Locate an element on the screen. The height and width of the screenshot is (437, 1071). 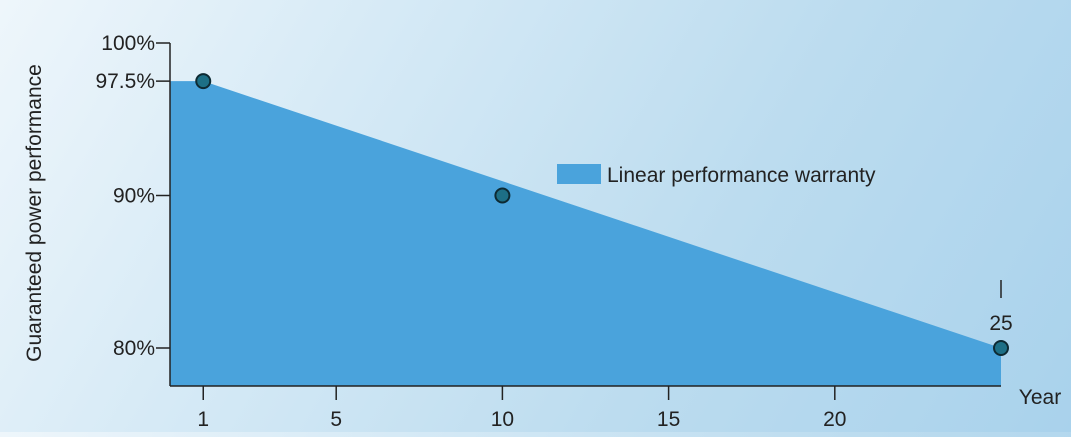
x-tick-label: 20 is located at coordinates (834, 419).